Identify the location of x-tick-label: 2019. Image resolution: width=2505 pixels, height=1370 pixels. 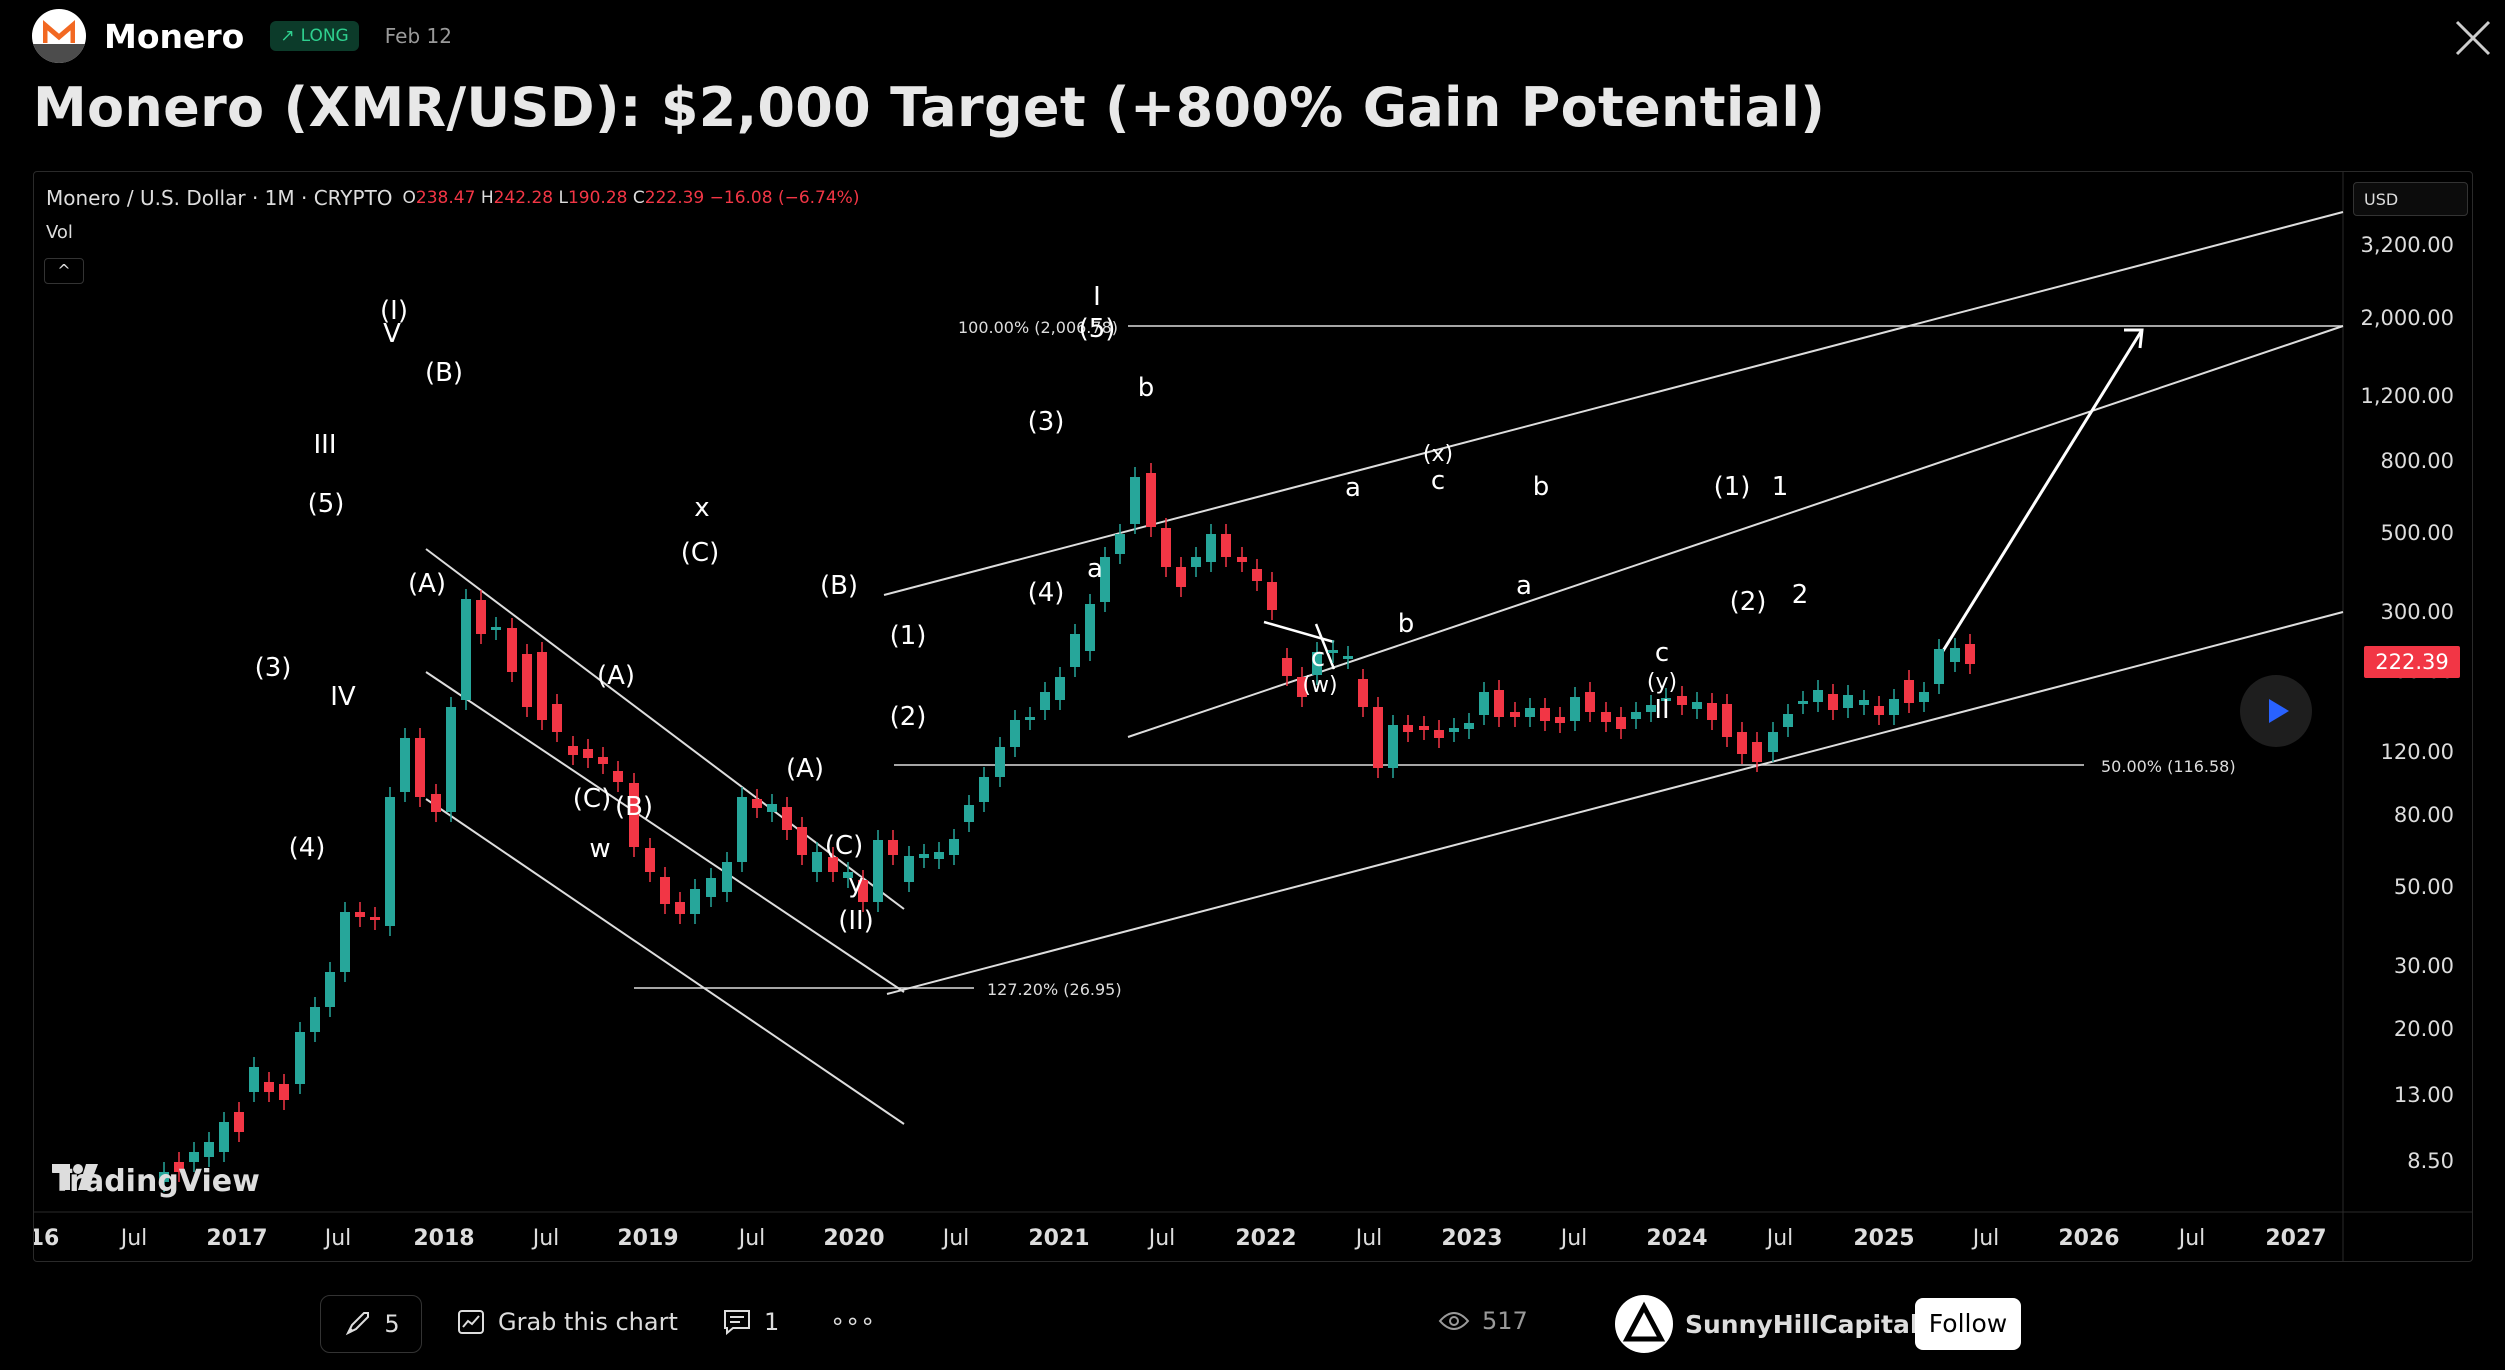
(647, 1238).